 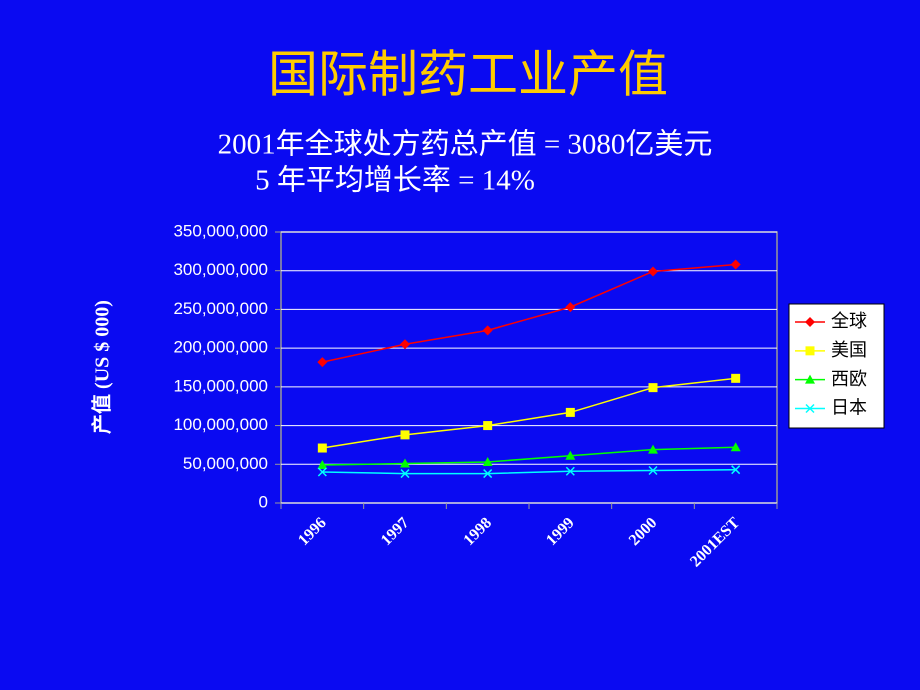 What do you see at coordinates (220, 385) in the screenshot?
I see `y-tick-label: 150,000,000` at bounding box center [220, 385].